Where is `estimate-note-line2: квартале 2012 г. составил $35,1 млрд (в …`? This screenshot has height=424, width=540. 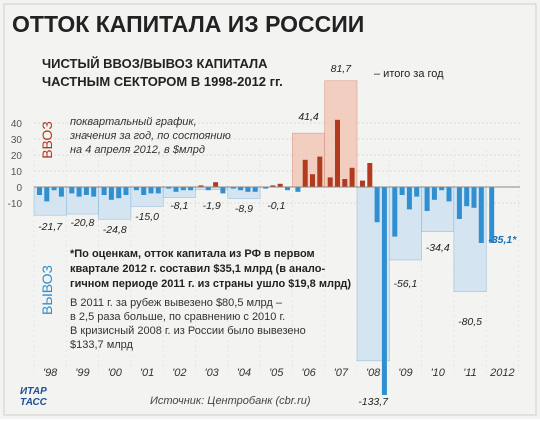
estimate-note-line2: квартале 2012 г. составил $35,1 млрд (в … is located at coordinates (197, 269).